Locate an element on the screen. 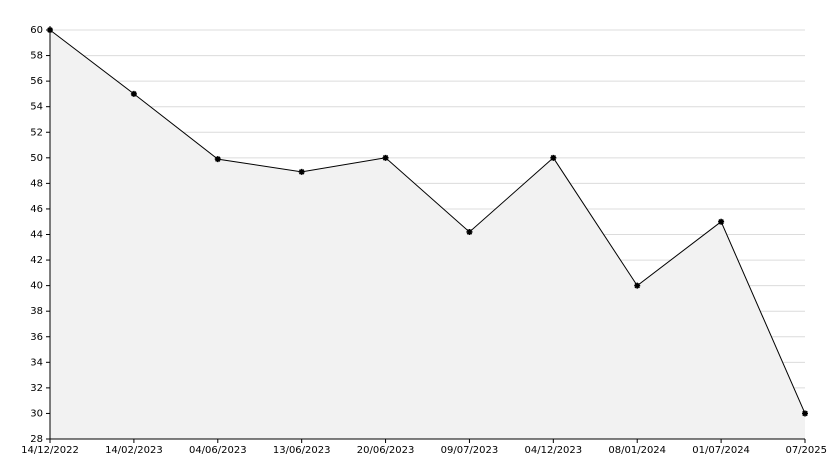 The height and width of the screenshot is (468, 834). y-tick-label: 32 is located at coordinates (36, 388).